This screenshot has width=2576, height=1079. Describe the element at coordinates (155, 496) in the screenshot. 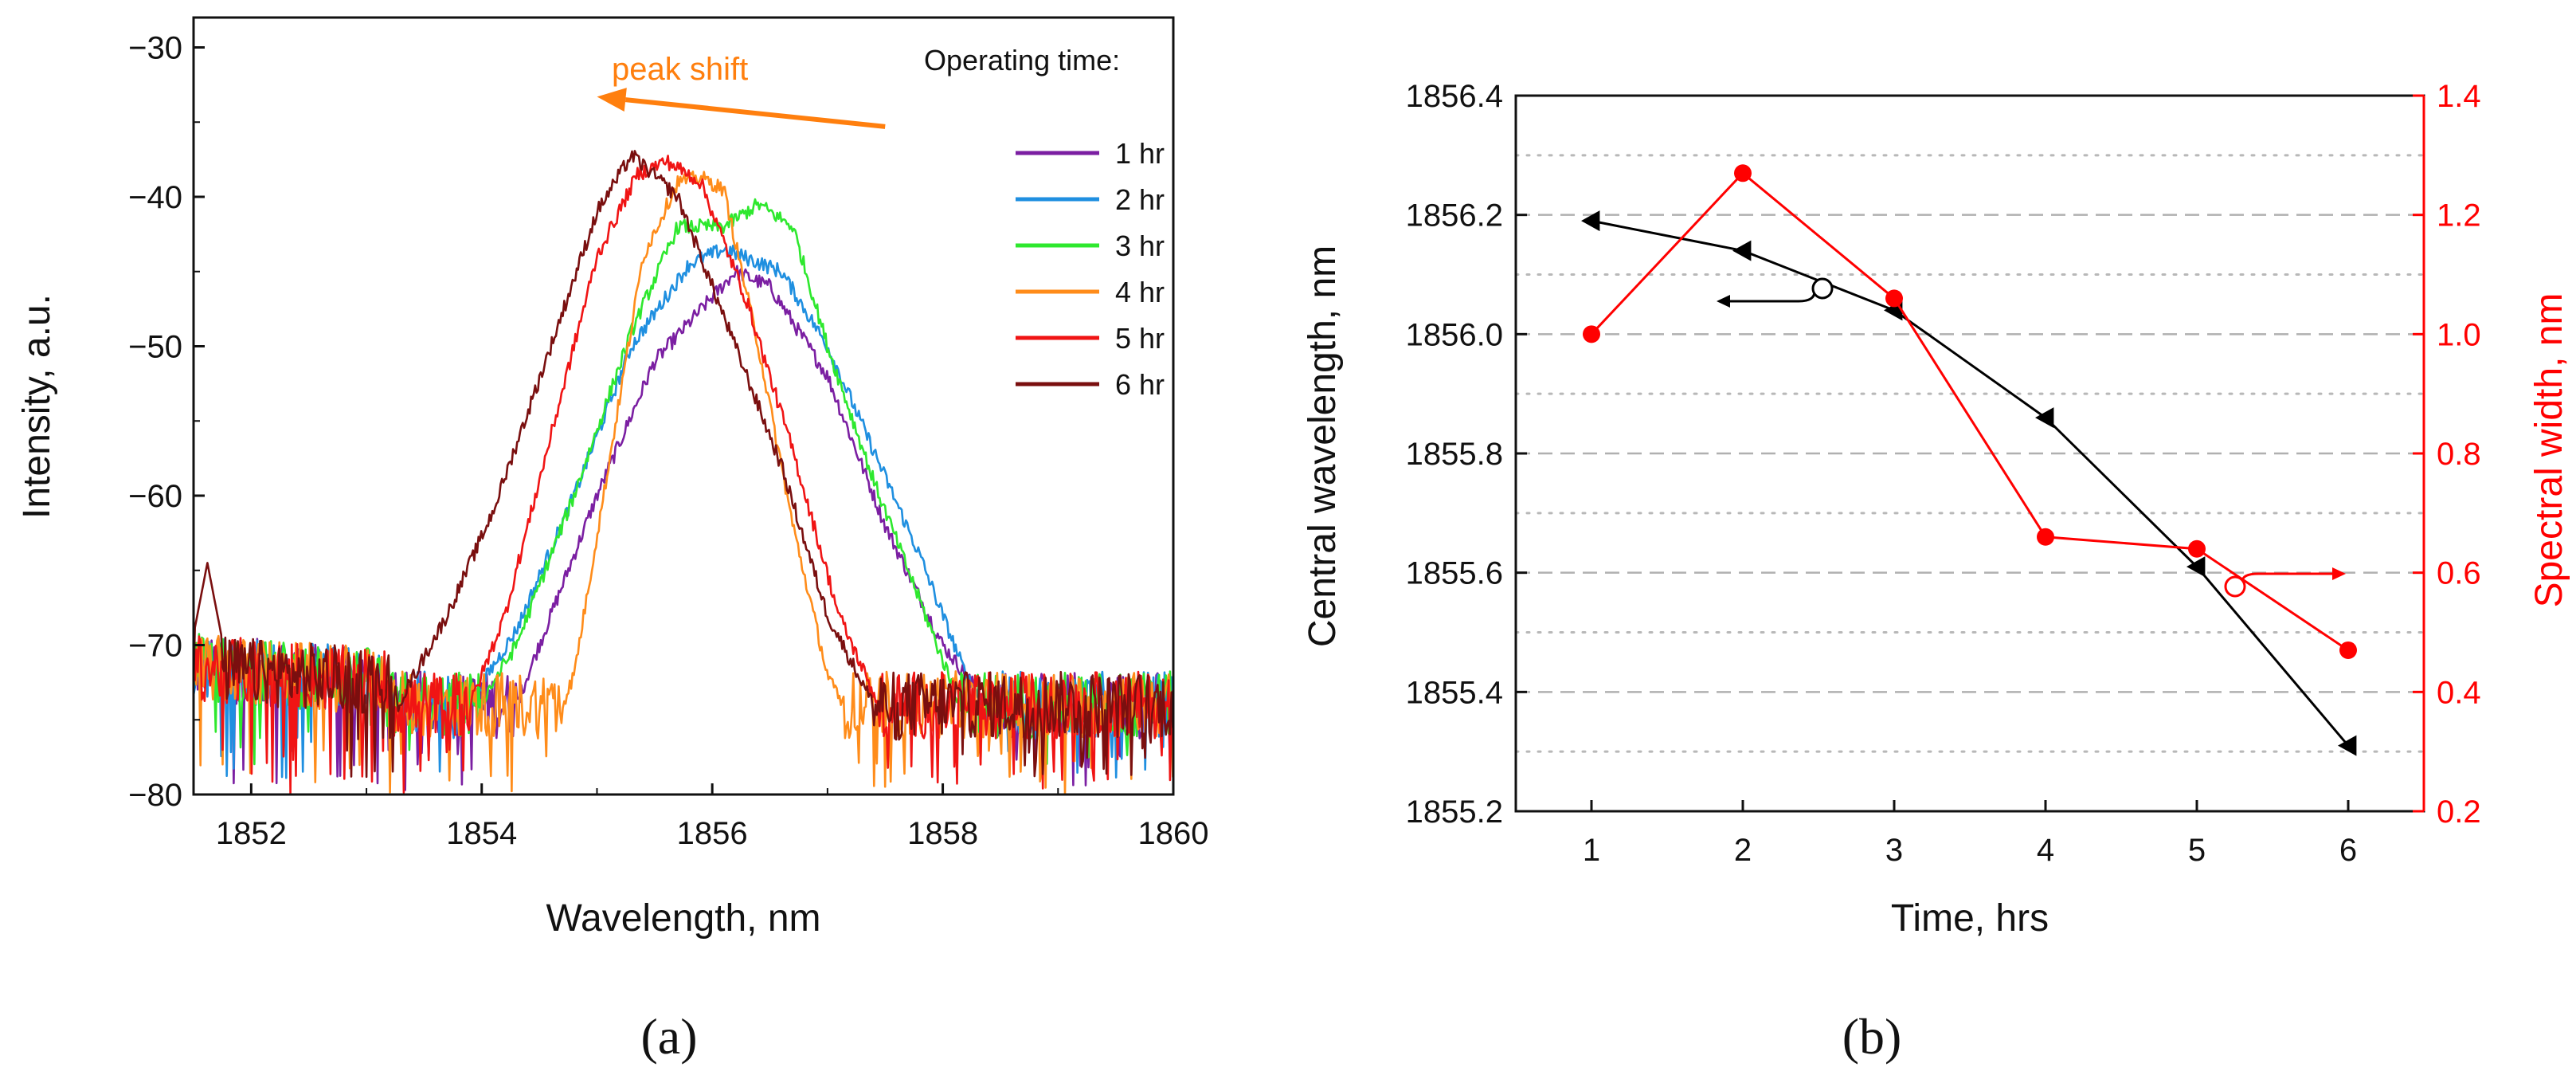

I see `y-tick-label-a: −60` at that location.